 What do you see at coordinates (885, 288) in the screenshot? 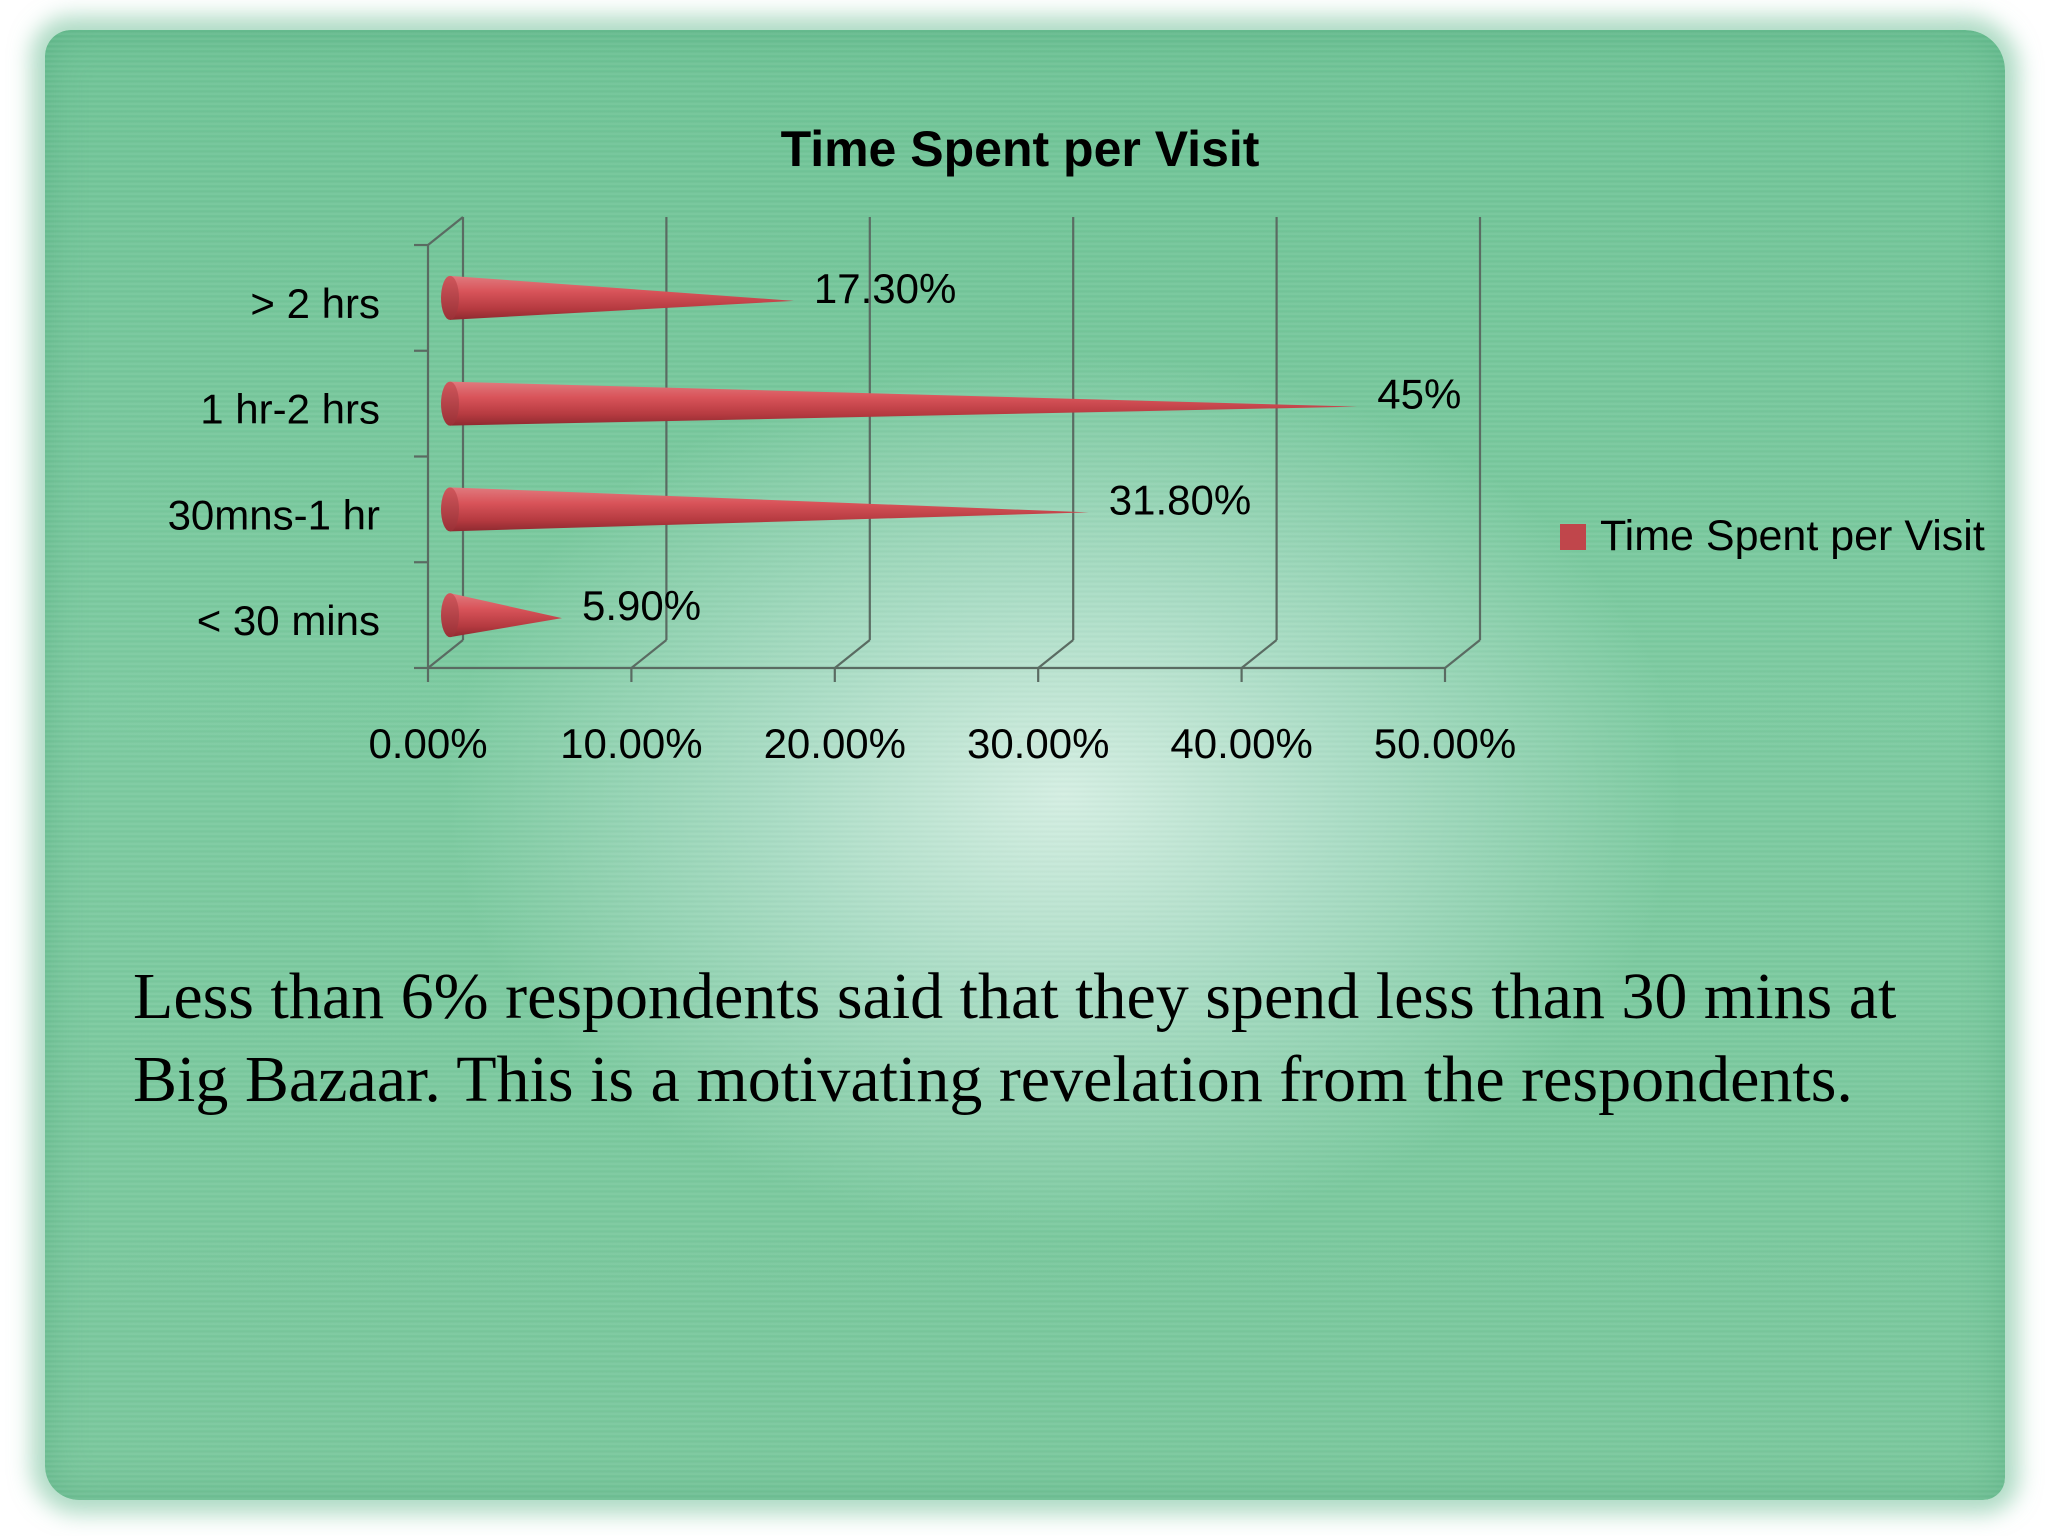
I see `data-label: 17.30%` at bounding box center [885, 288].